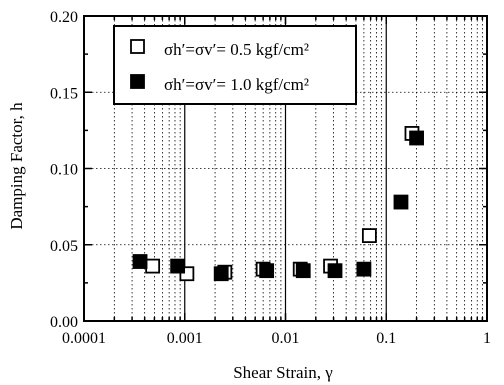  I want to click on x-tick-label: 0.01, so click(286, 338).